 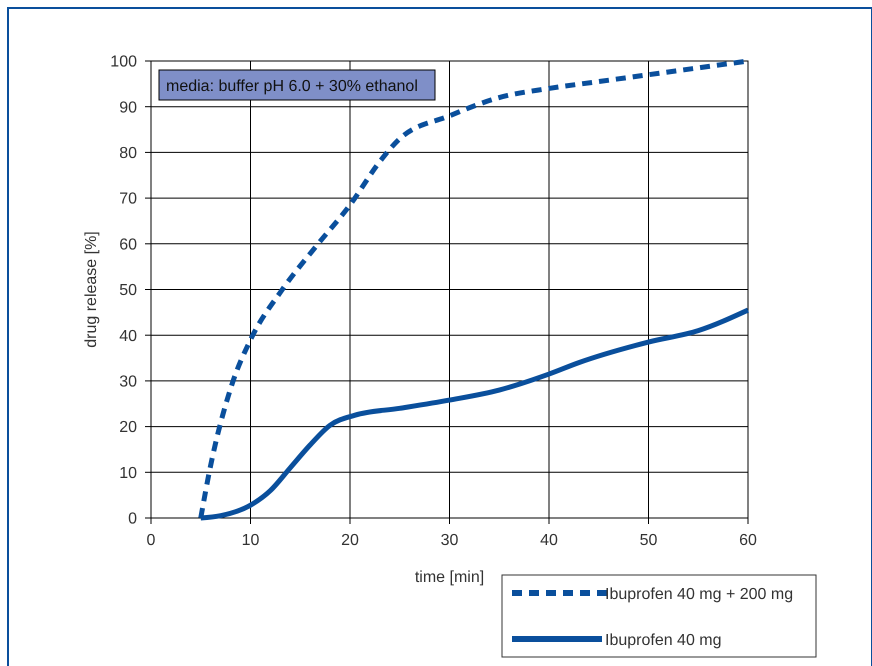 I want to click on y-tick-label: 50, so click(x=128, y=291).